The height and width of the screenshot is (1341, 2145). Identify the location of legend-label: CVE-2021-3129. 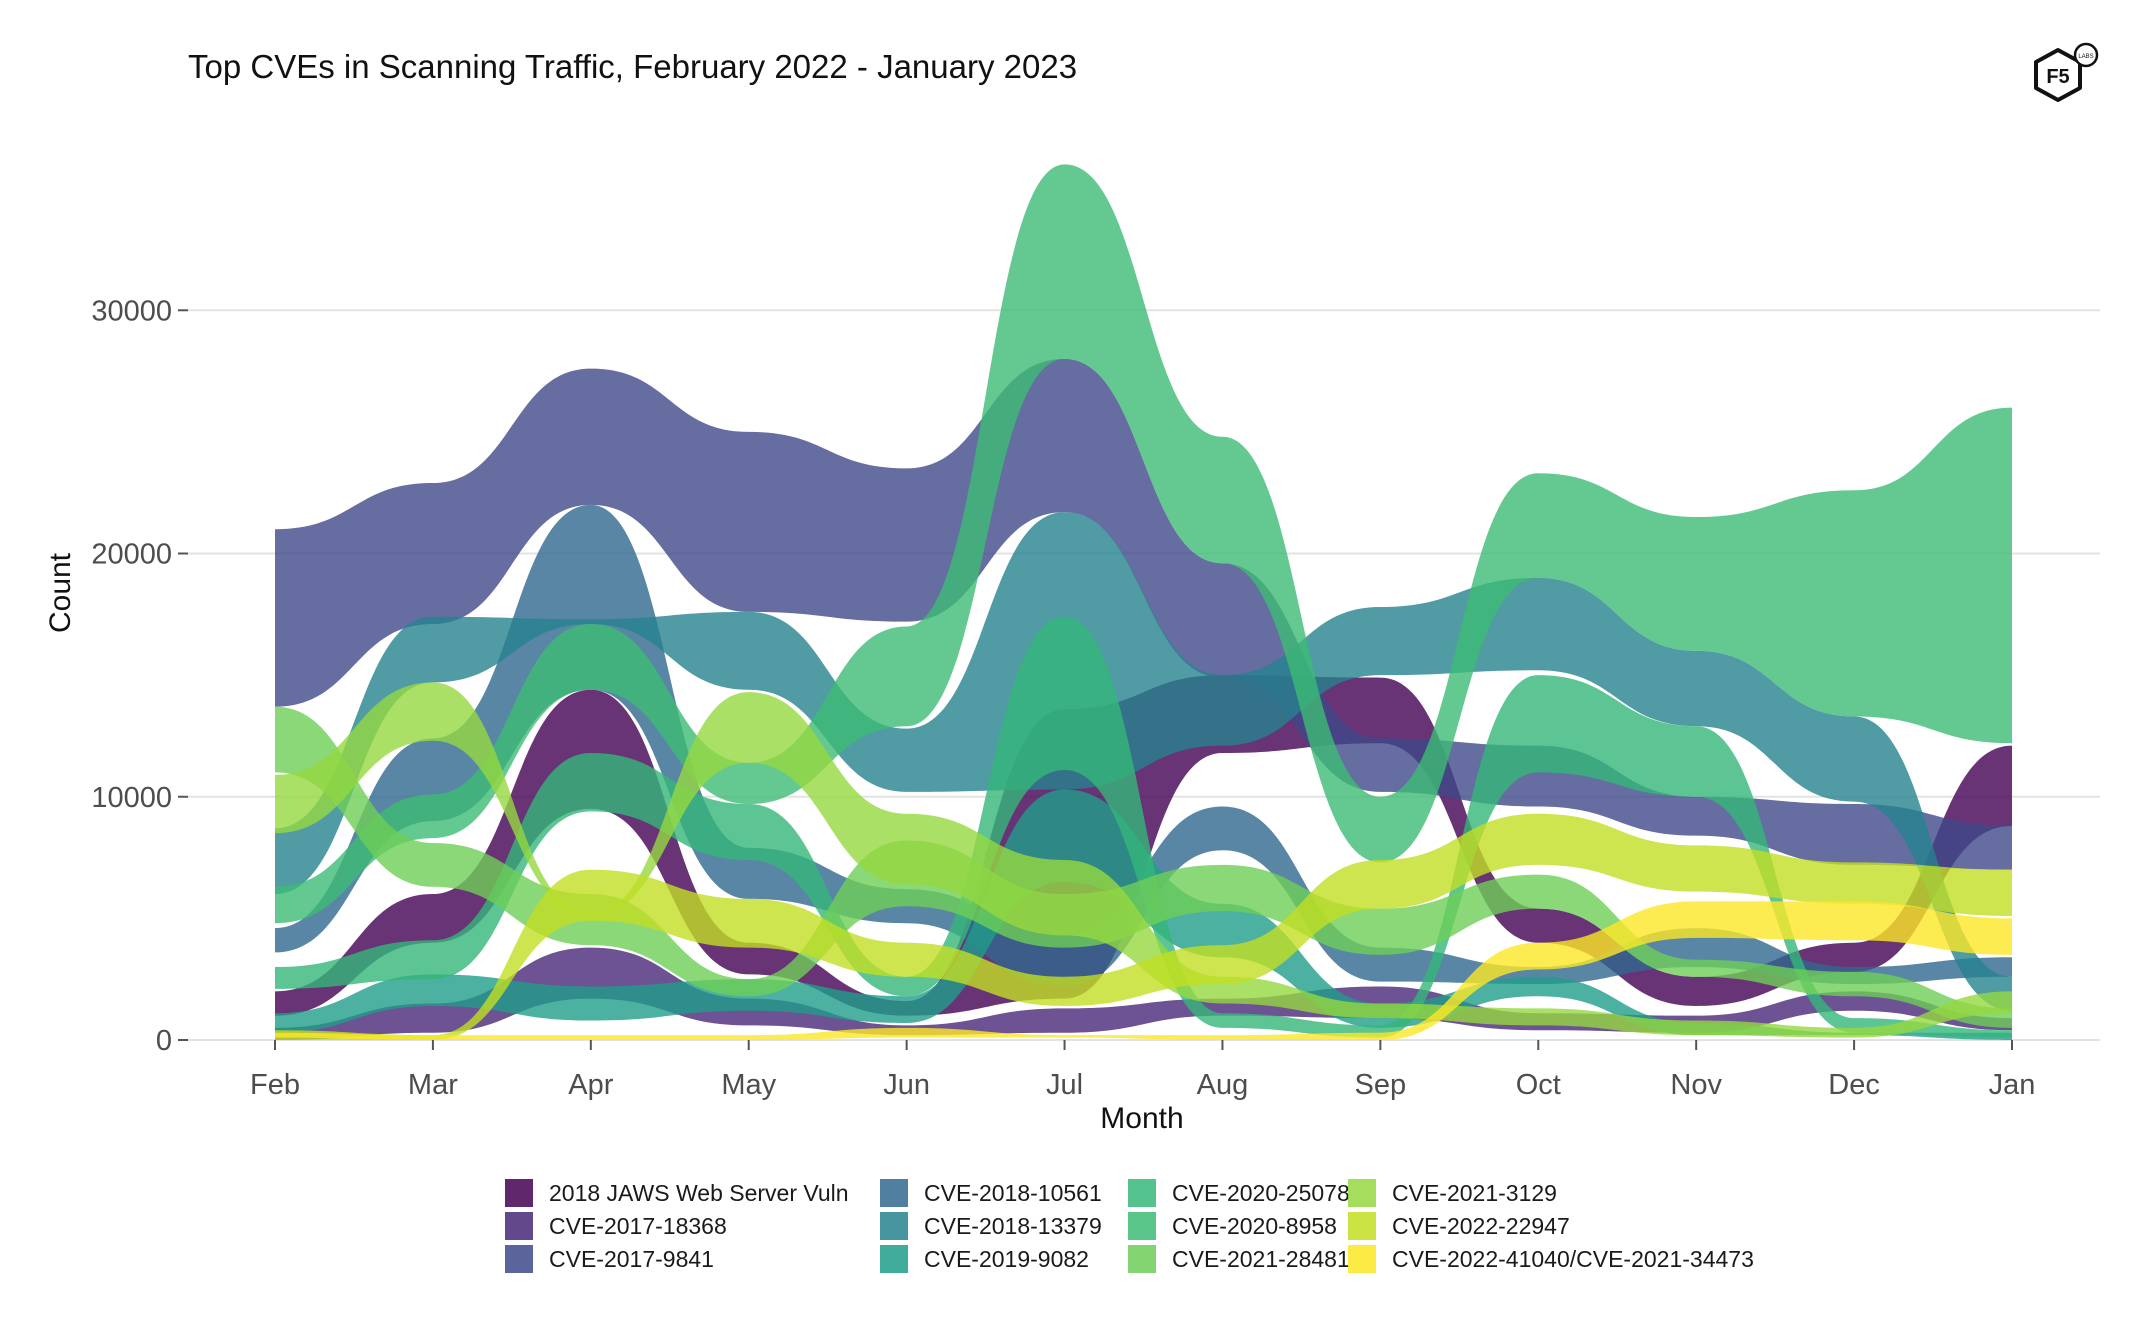
(1474, 1192).